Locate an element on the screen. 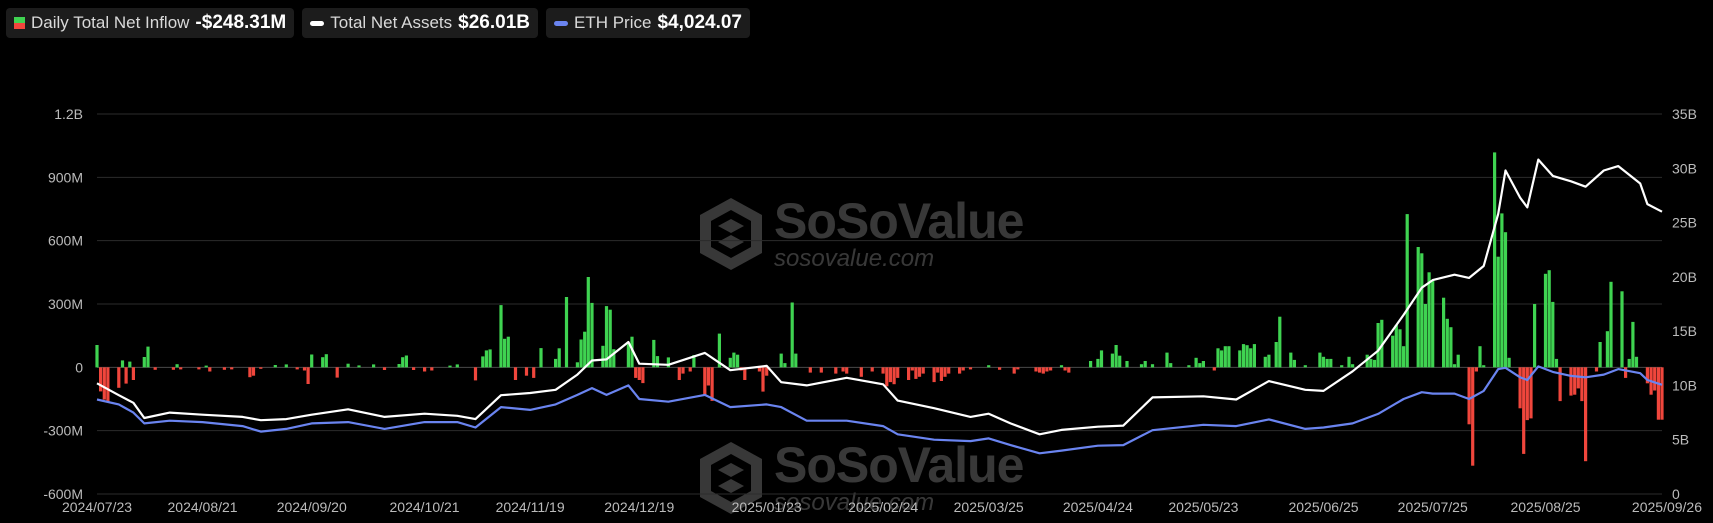 Image resolution: width=1713 pixels, height=523 pixels. x-tick-label: 2025/02/24 is located at coordinates (883, 507).